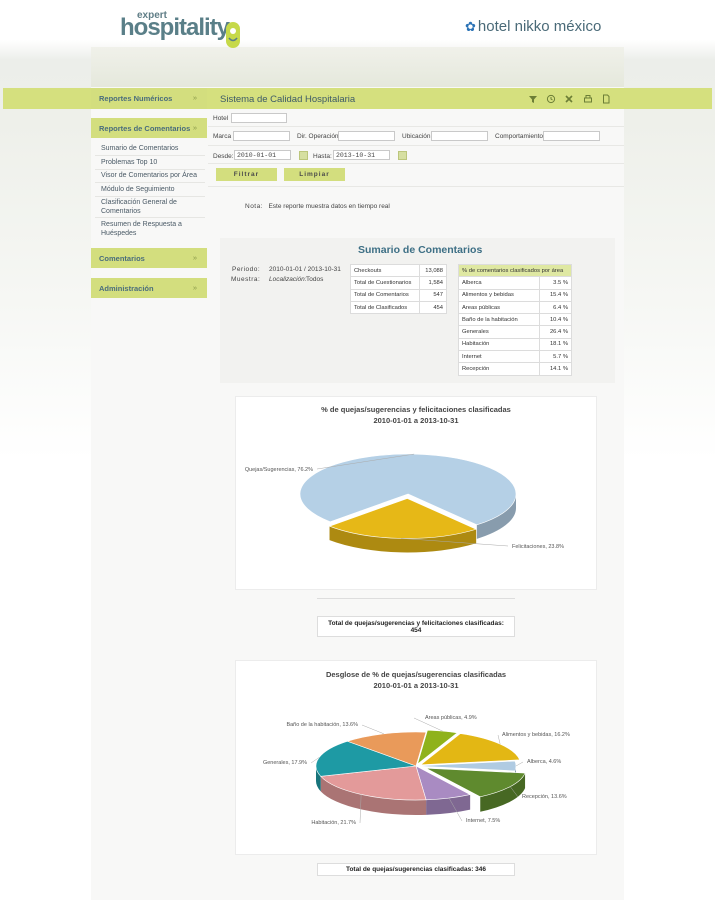 This screenshot has width=715, height=900. I want to click on data-label: Felicitaciones, 23.8%, so click(538, 547).